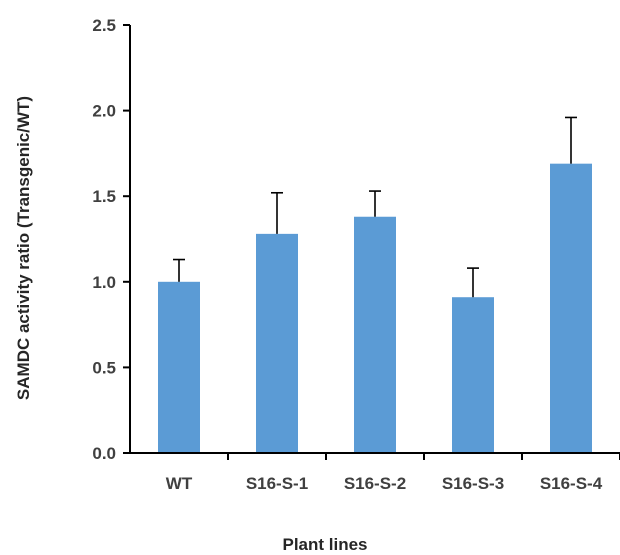 The height and width of the screenshot is (555, 620). Describe the element at coordinates (104, 111) in the screenshot. I see `y-tick-label: 2.0` at that location.